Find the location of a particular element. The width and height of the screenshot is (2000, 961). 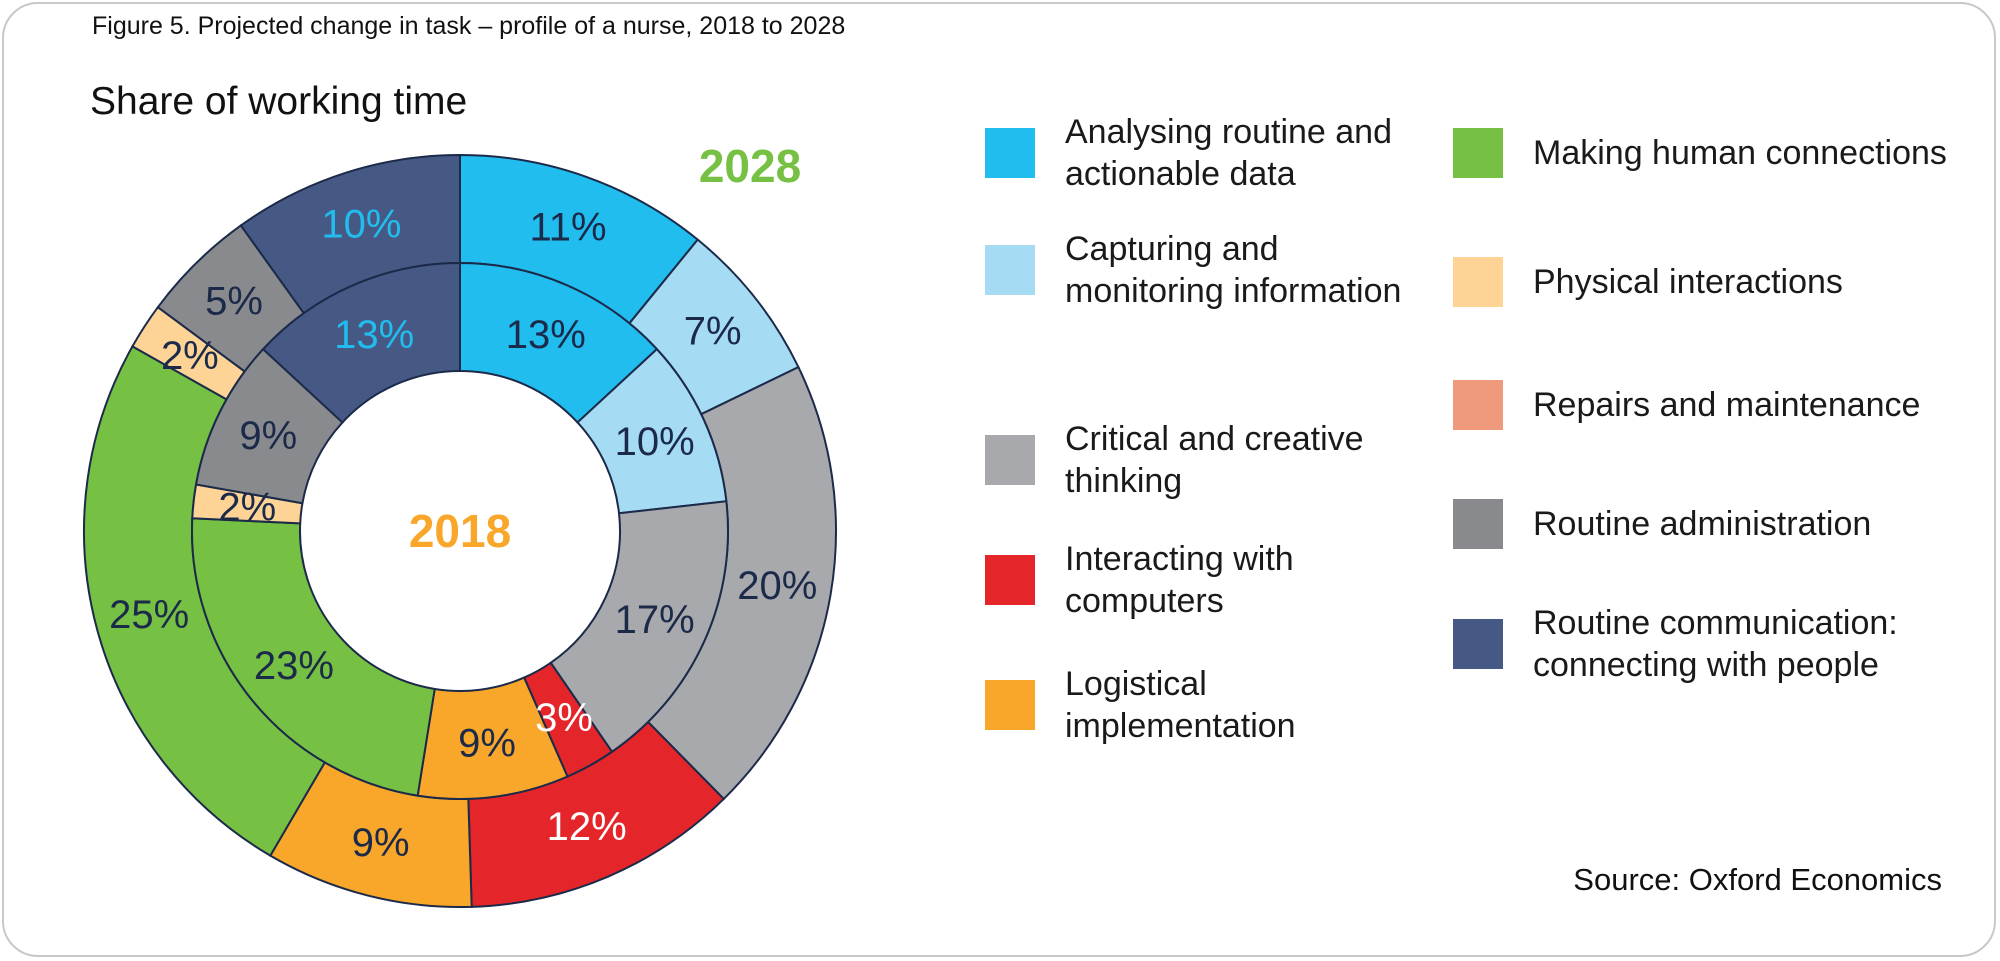

slice-label-2028-5: 9% is located at coordinates (381, 843).